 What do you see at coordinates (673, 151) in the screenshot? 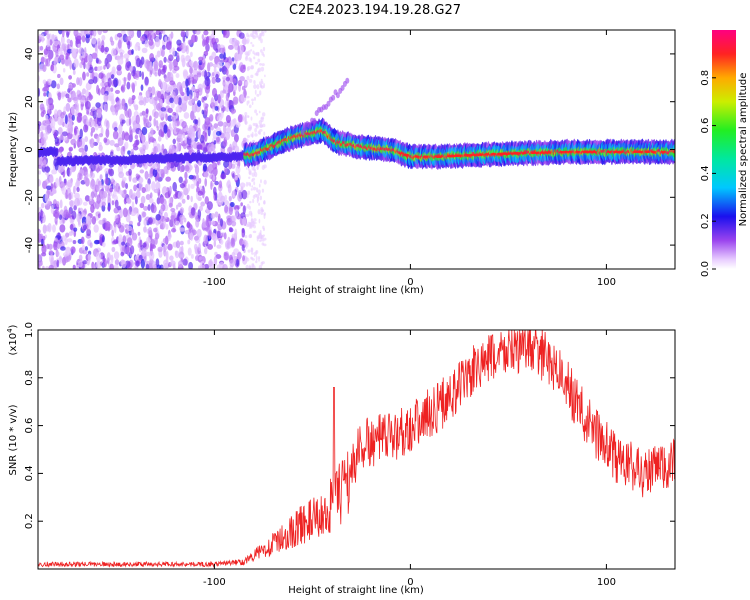
I see `spectrogram-ridge-cell` at bounding box center [673, 151].